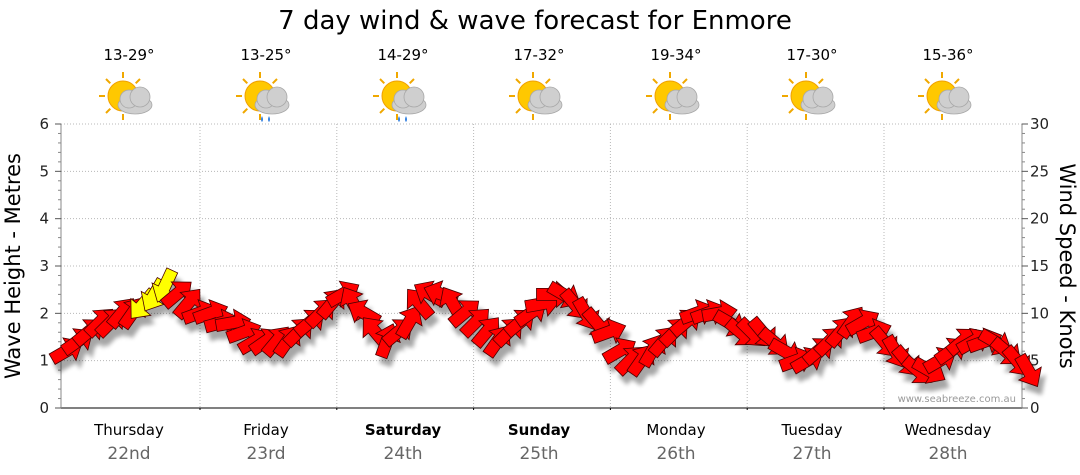 The width and height of the screenshot is (1080, 475). Describe the element at coordinates (538, 55) in the screenshot. I see `day-temp-range: 17-32°` at that location.